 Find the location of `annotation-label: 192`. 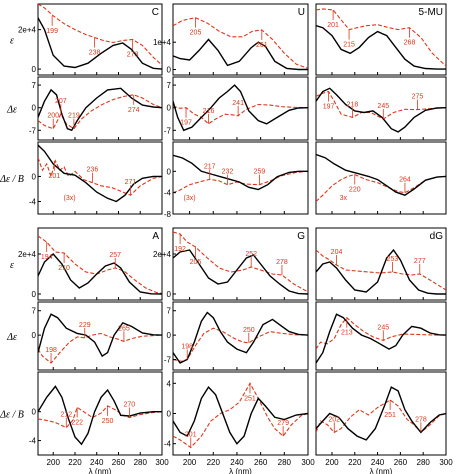

annotation-label: 192 is located at coordinates (180, 249).